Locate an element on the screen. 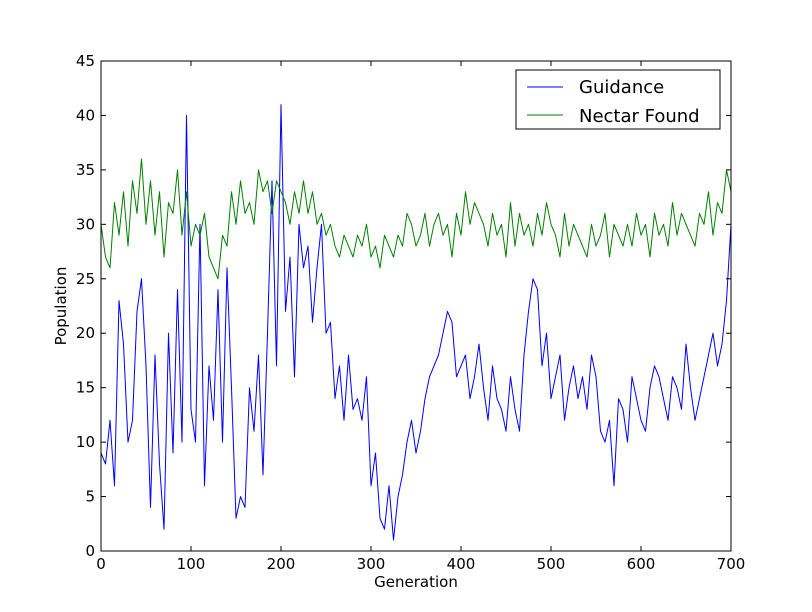 Image resolution: width=812 pixels, height=612 pixels. y-tick-label: 10 is located at coordinates (85, 442).